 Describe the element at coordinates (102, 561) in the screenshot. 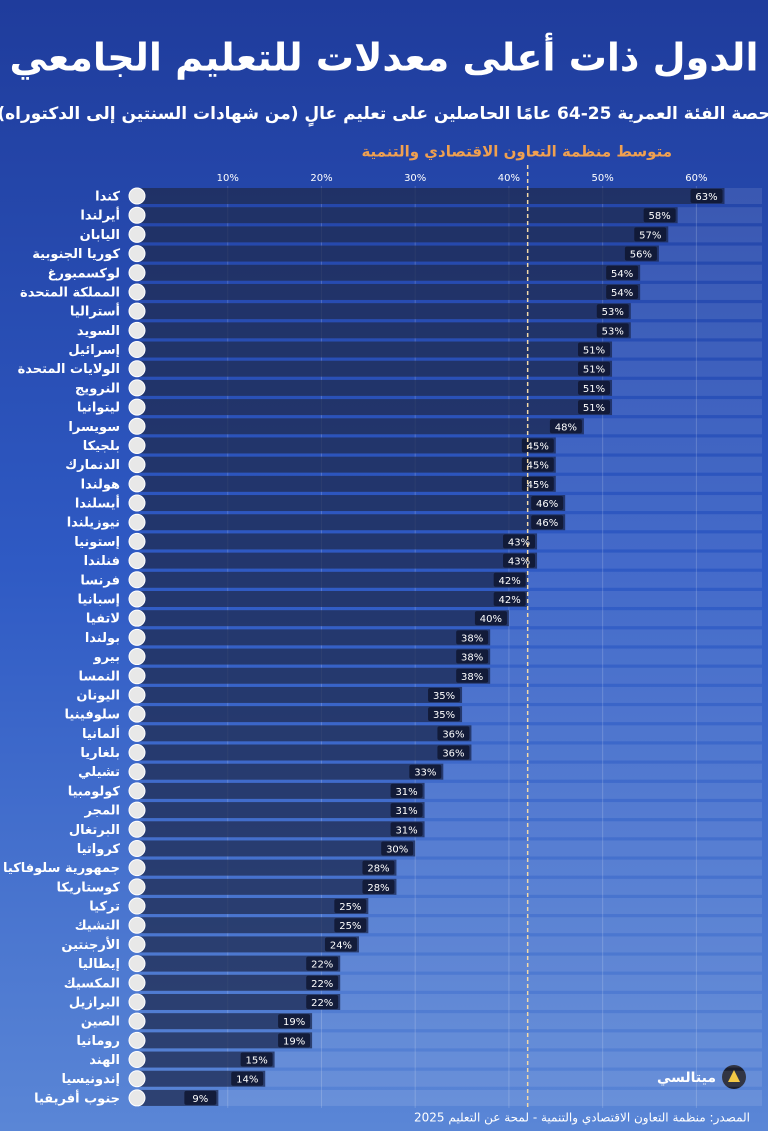

I see `category-label: فنلندا` at that location.